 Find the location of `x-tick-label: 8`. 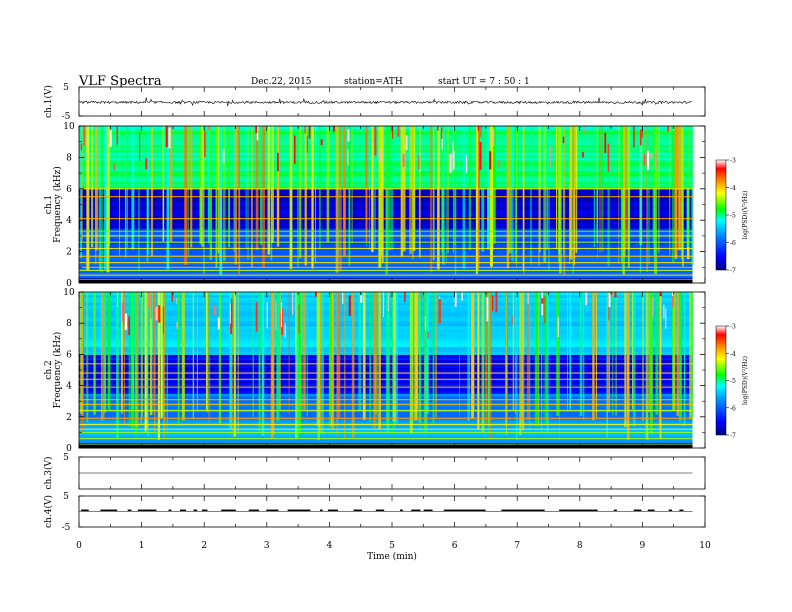

x-tick-label: 8 is located at coordinates (580, 546).